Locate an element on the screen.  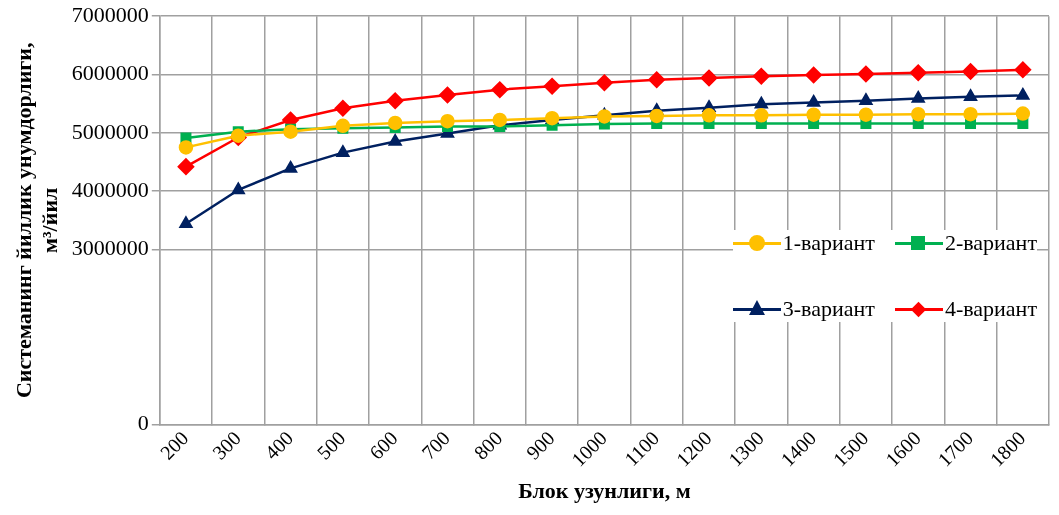
x-tick-label: 300 is located at coordinates (226, 445).